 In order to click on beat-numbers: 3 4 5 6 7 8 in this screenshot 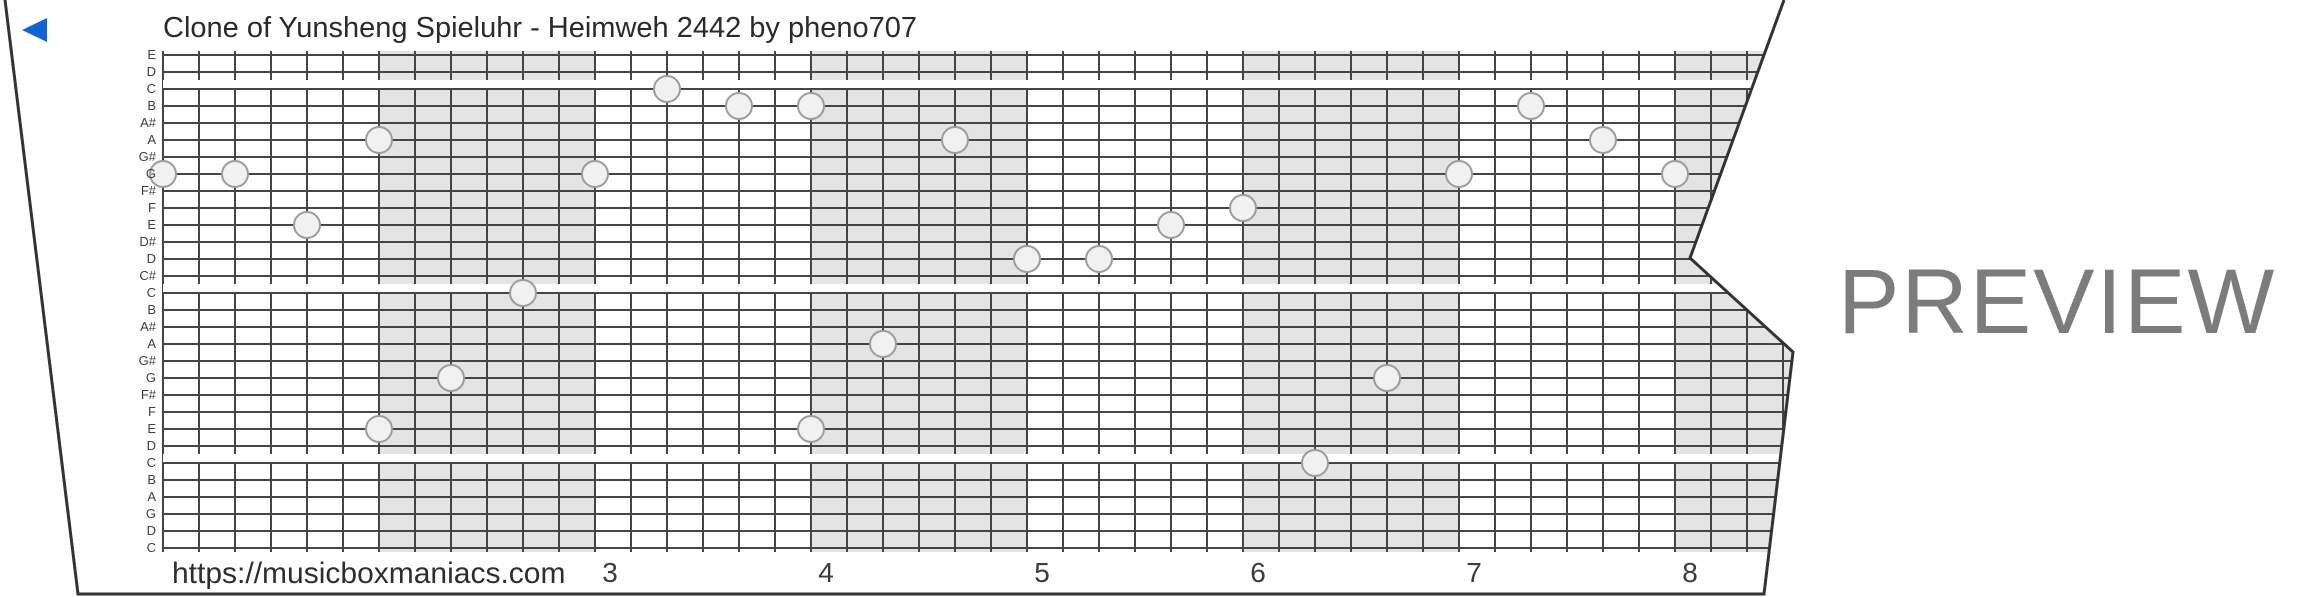, I will do `click(1150, 572)`.